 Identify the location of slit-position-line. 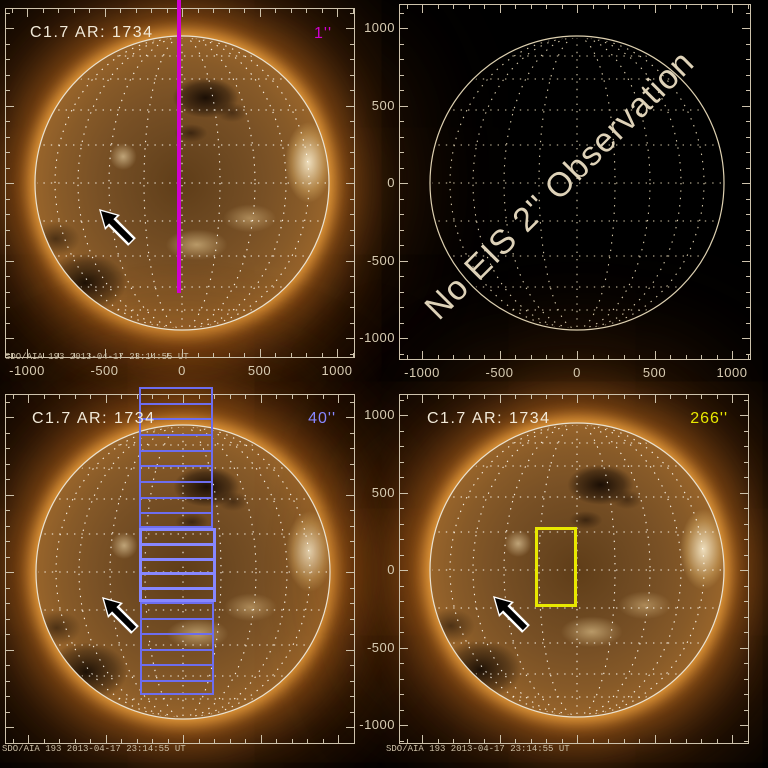
(179, 146).